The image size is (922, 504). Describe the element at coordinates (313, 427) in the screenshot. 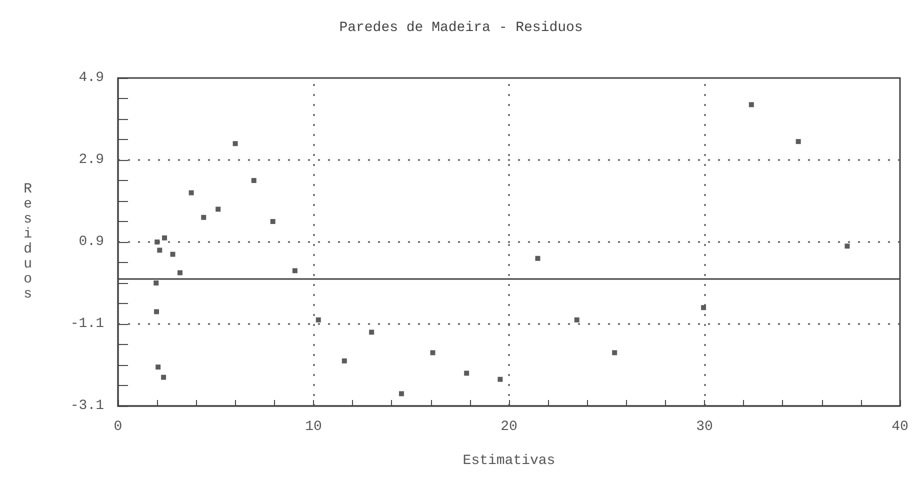

I see `x-tick-label: 10` at that location.